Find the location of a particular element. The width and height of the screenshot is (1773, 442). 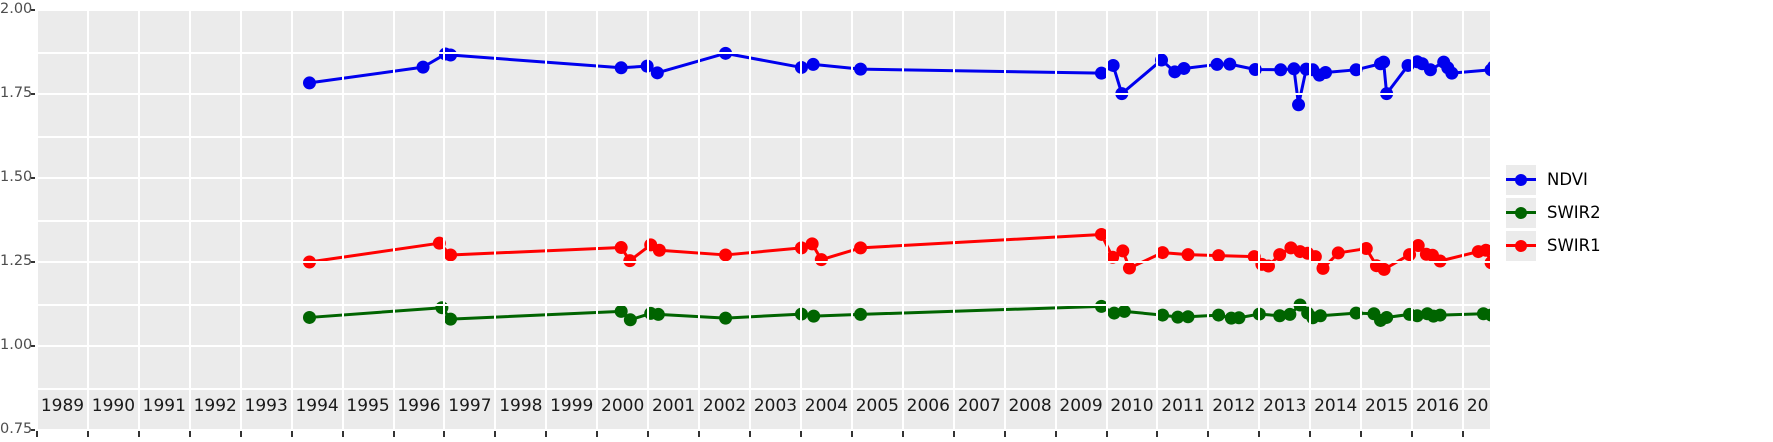

x-tick-label-1991: 1991 is located at coordinates (164, 406).